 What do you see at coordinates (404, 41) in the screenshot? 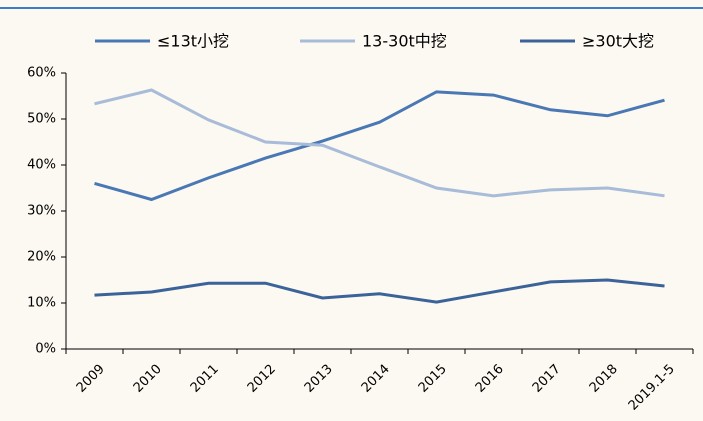
I see `legend-label: 13-30t中挖` at bounding box center [404, 41].